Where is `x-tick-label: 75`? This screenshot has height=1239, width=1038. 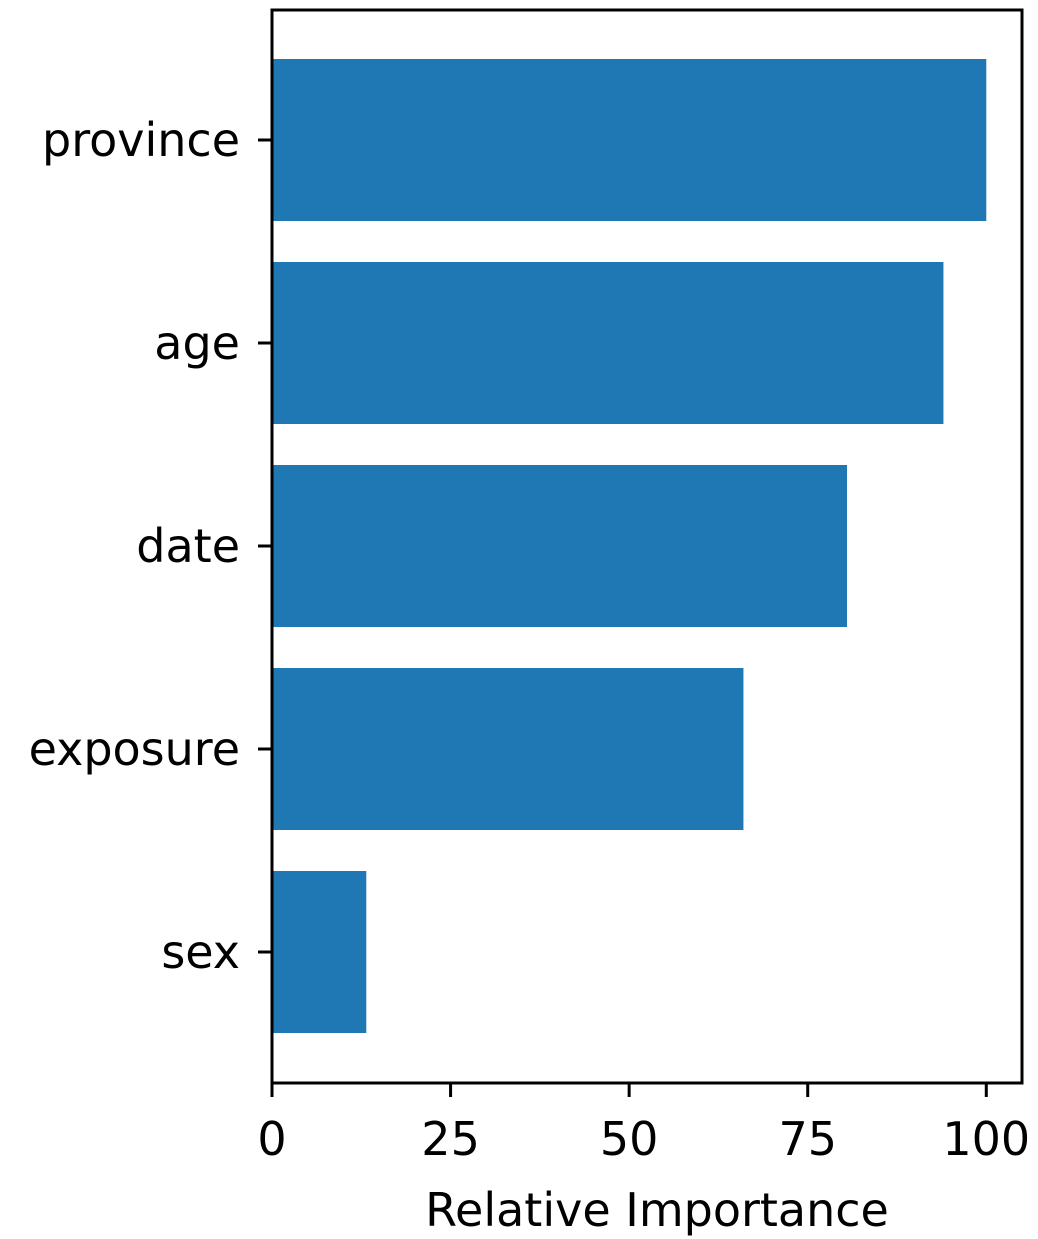 x-tick-label: 75 is located at coordinates (807, 1139).